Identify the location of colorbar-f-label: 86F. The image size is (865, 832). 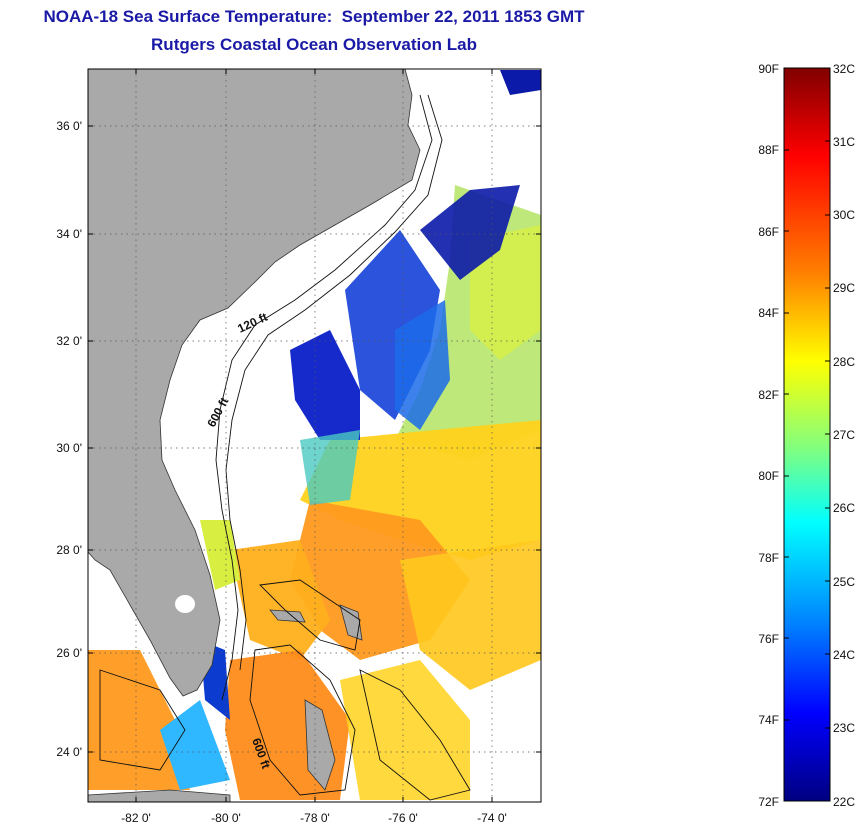
(768, 232).